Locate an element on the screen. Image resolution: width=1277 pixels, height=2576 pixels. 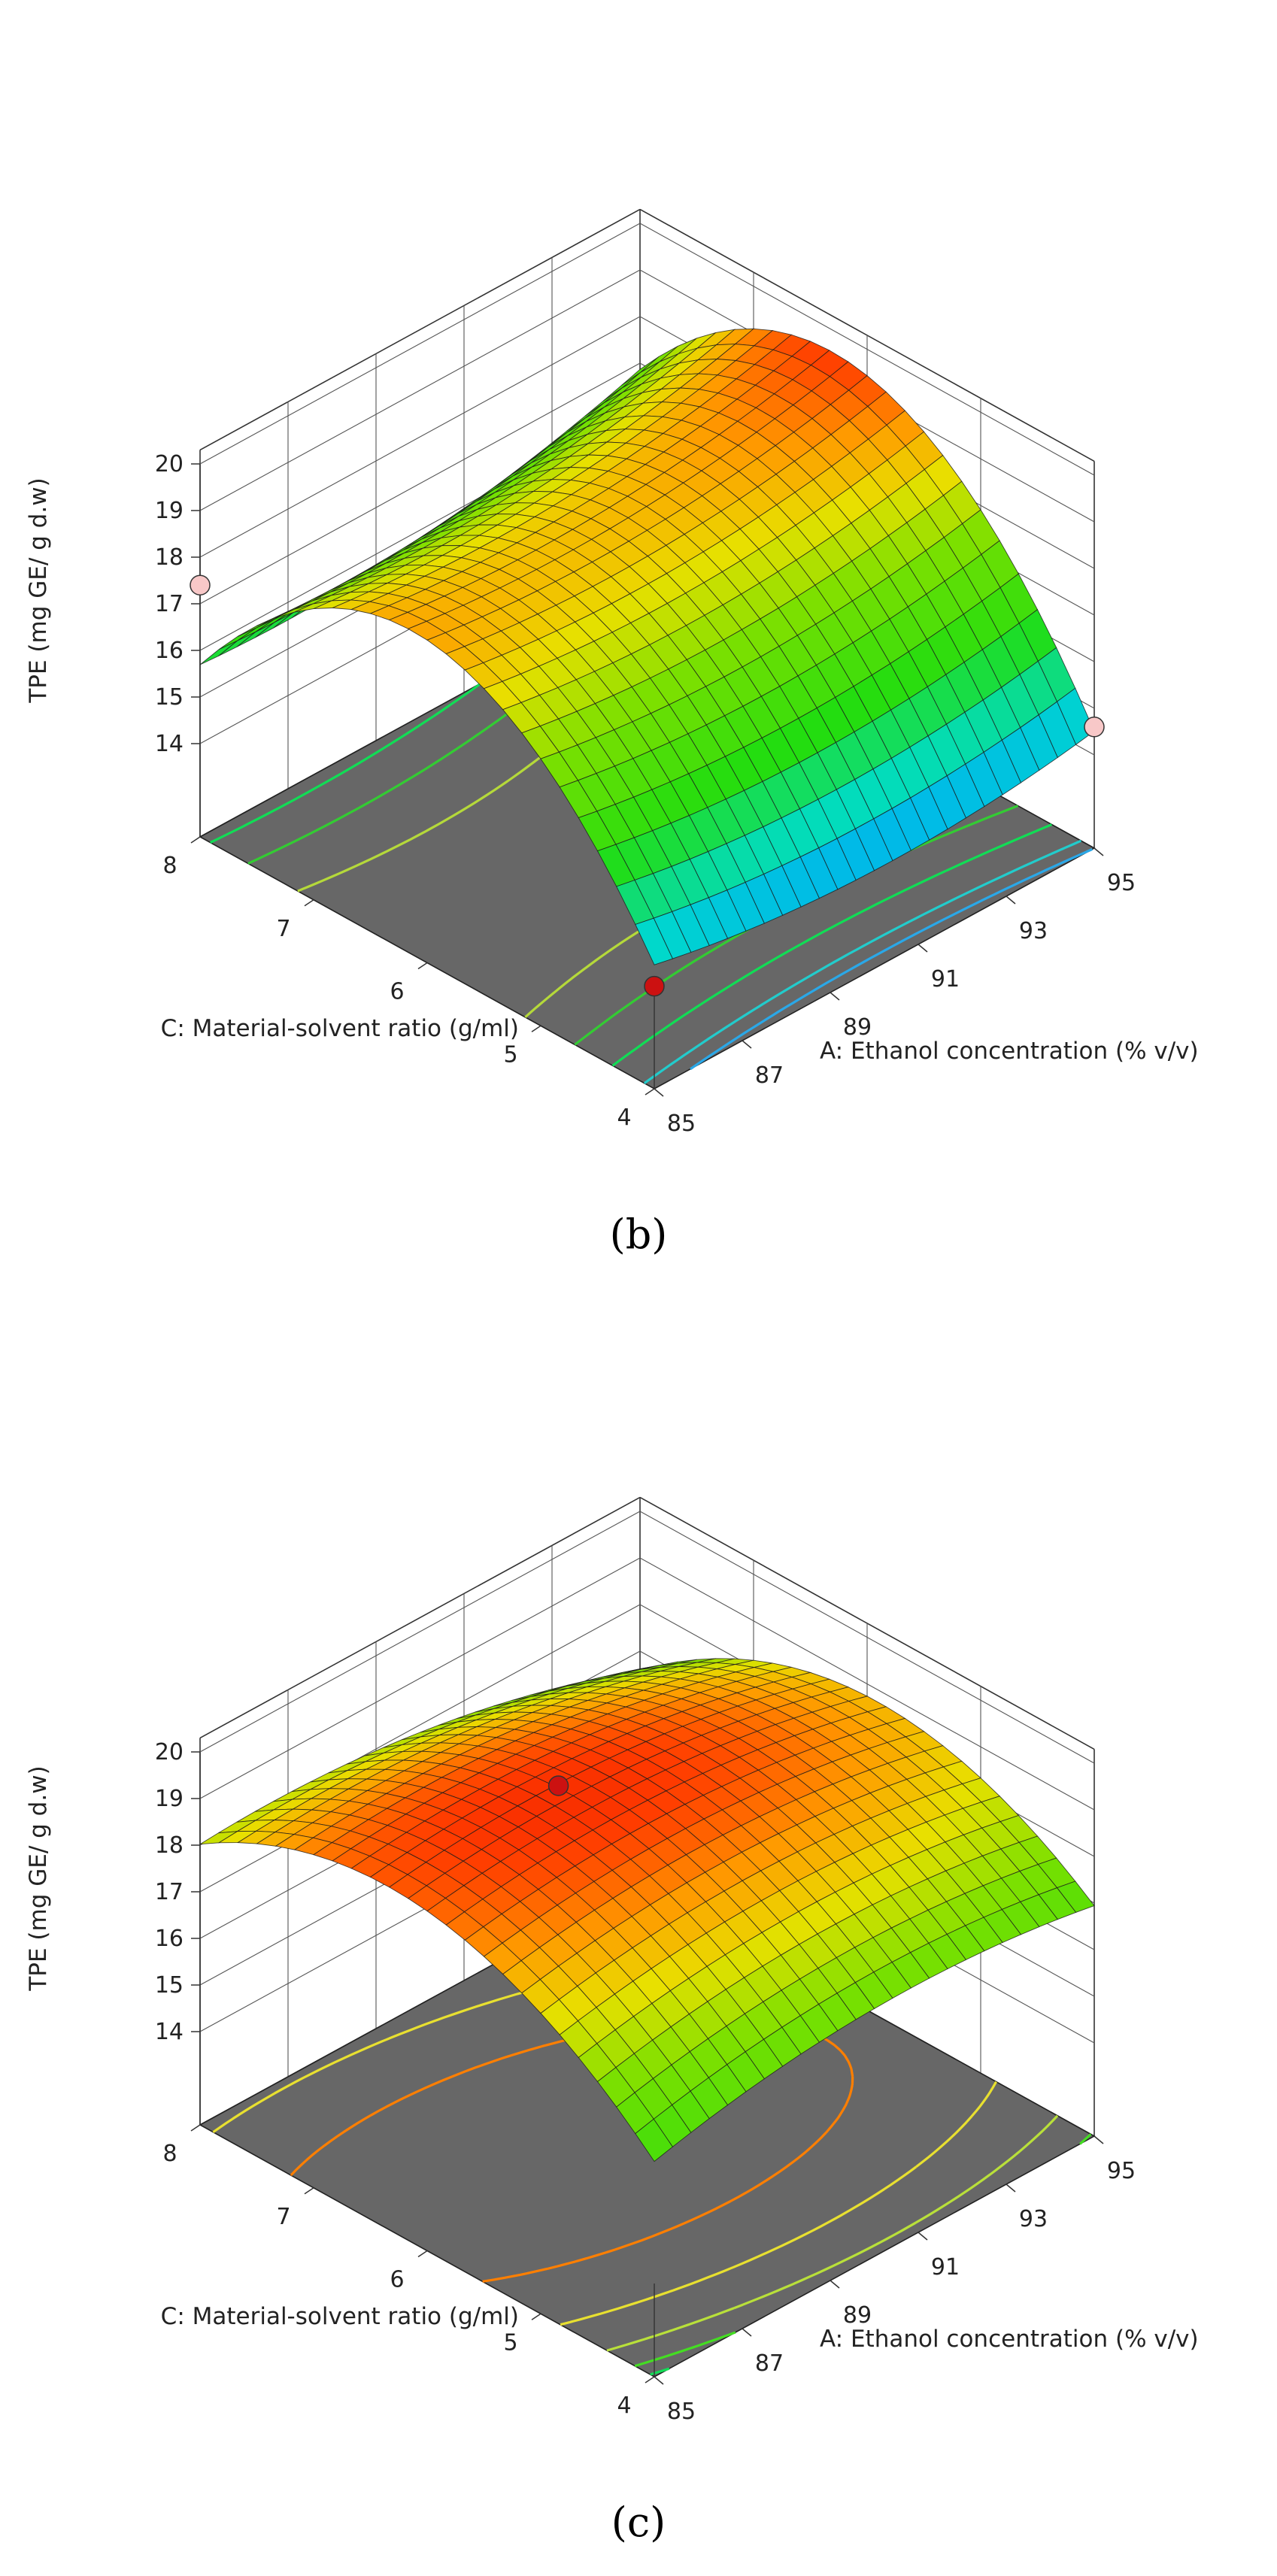
response-surface is located at coordinates (647, 1910).